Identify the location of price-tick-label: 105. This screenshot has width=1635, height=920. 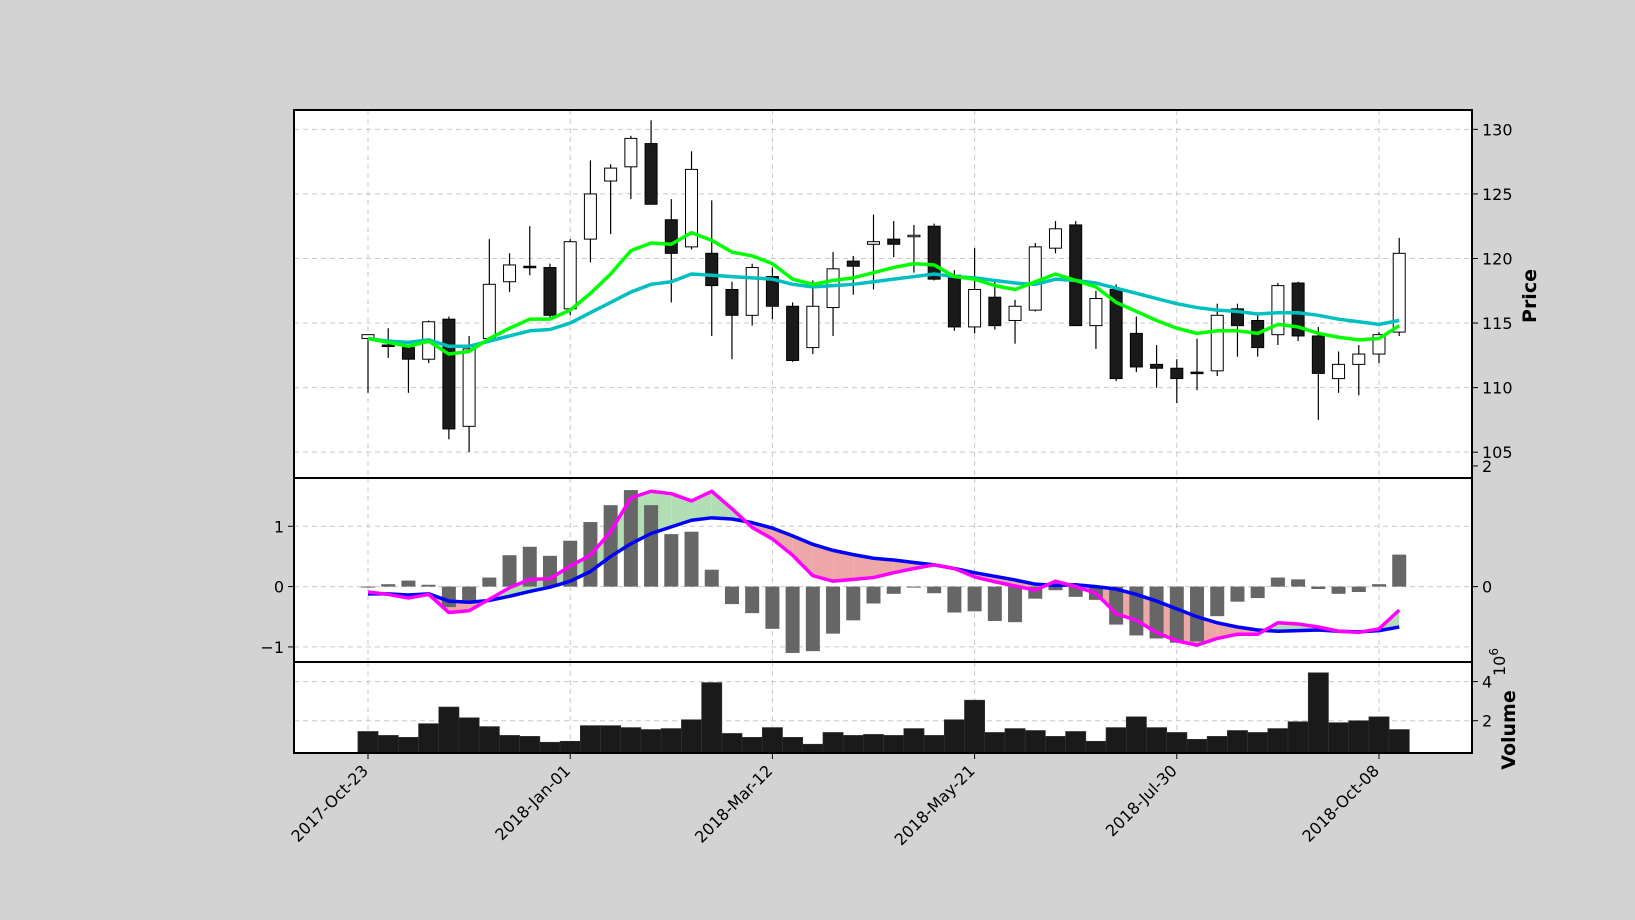
(1497, 452).